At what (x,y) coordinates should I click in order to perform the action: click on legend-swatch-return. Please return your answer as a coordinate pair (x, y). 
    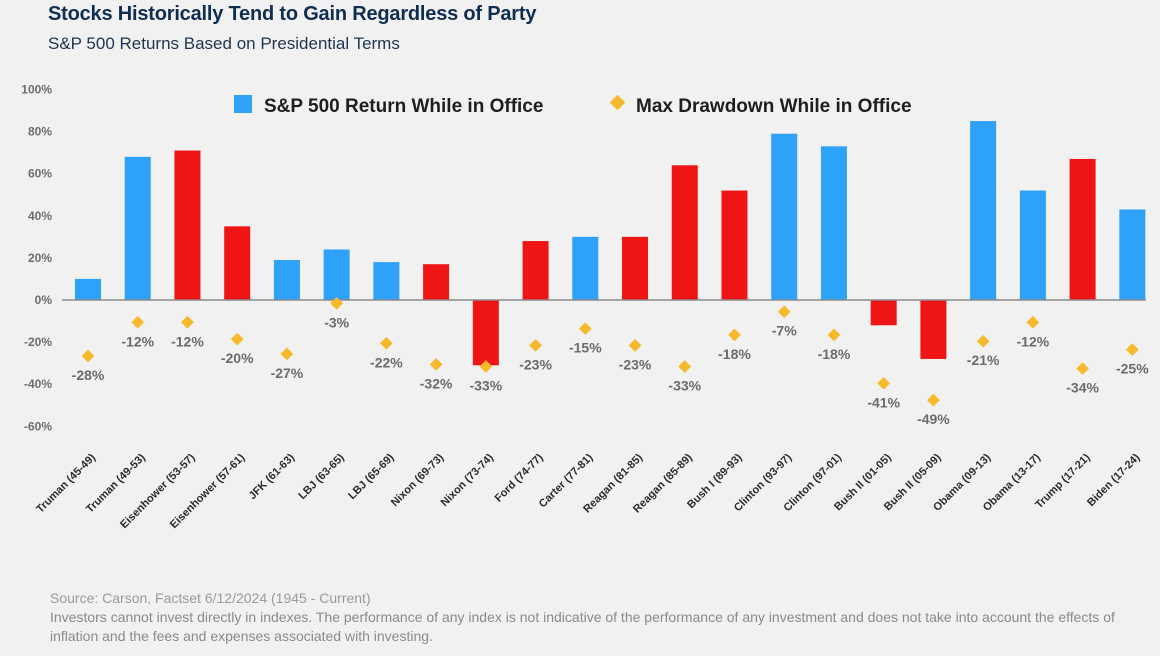
    Looking at the image, I should click on (243, 104).